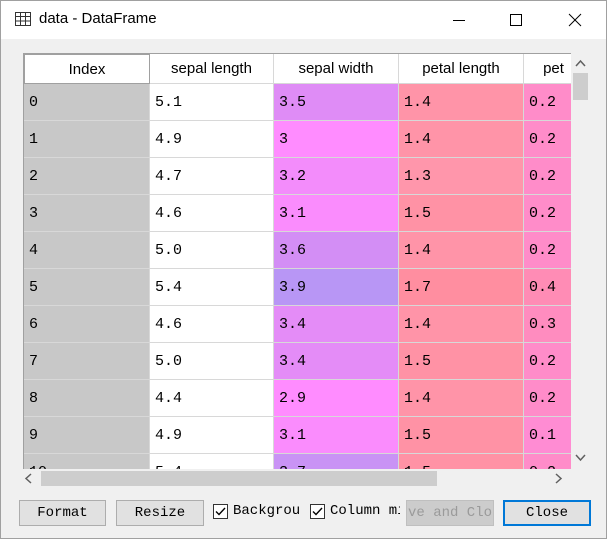  I want to click on table-cell: 4.7, so click(212, 176).